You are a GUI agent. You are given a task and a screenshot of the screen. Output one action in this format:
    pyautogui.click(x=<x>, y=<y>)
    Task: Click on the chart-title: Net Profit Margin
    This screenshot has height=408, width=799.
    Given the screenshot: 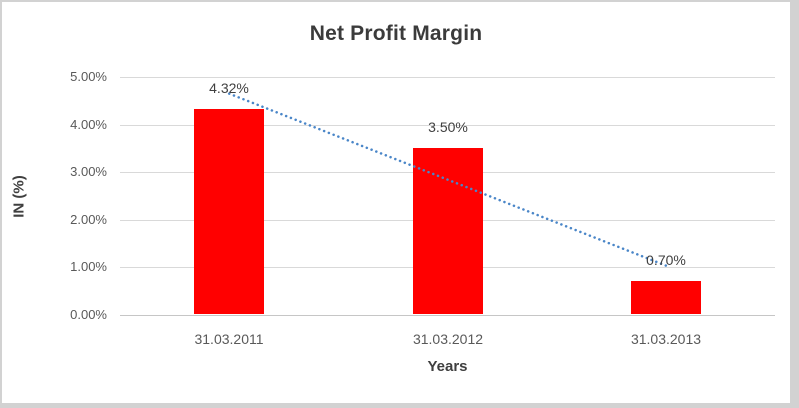 What is the action you would take?
    pyautogui.click(x=396, y=33)
    